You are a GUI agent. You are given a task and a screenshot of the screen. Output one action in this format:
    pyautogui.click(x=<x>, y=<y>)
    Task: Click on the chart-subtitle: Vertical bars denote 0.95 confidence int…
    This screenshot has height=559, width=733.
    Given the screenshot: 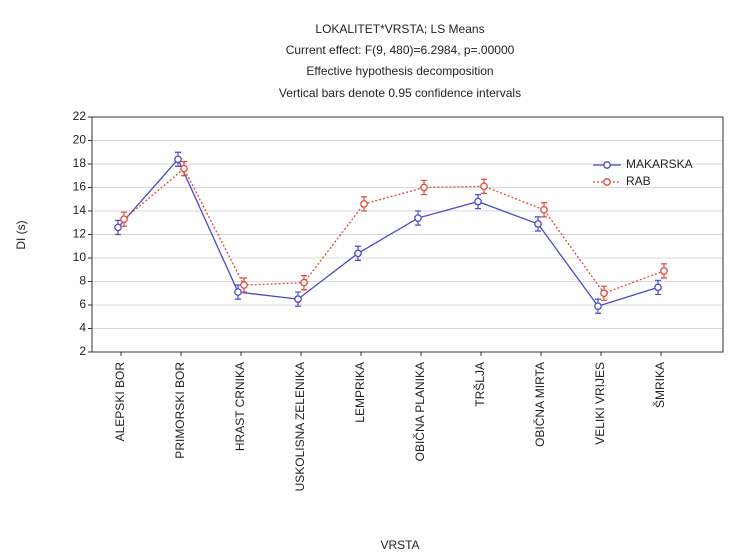 What is the action you would take?
    pyautogui.click(x=400, y=93)
    